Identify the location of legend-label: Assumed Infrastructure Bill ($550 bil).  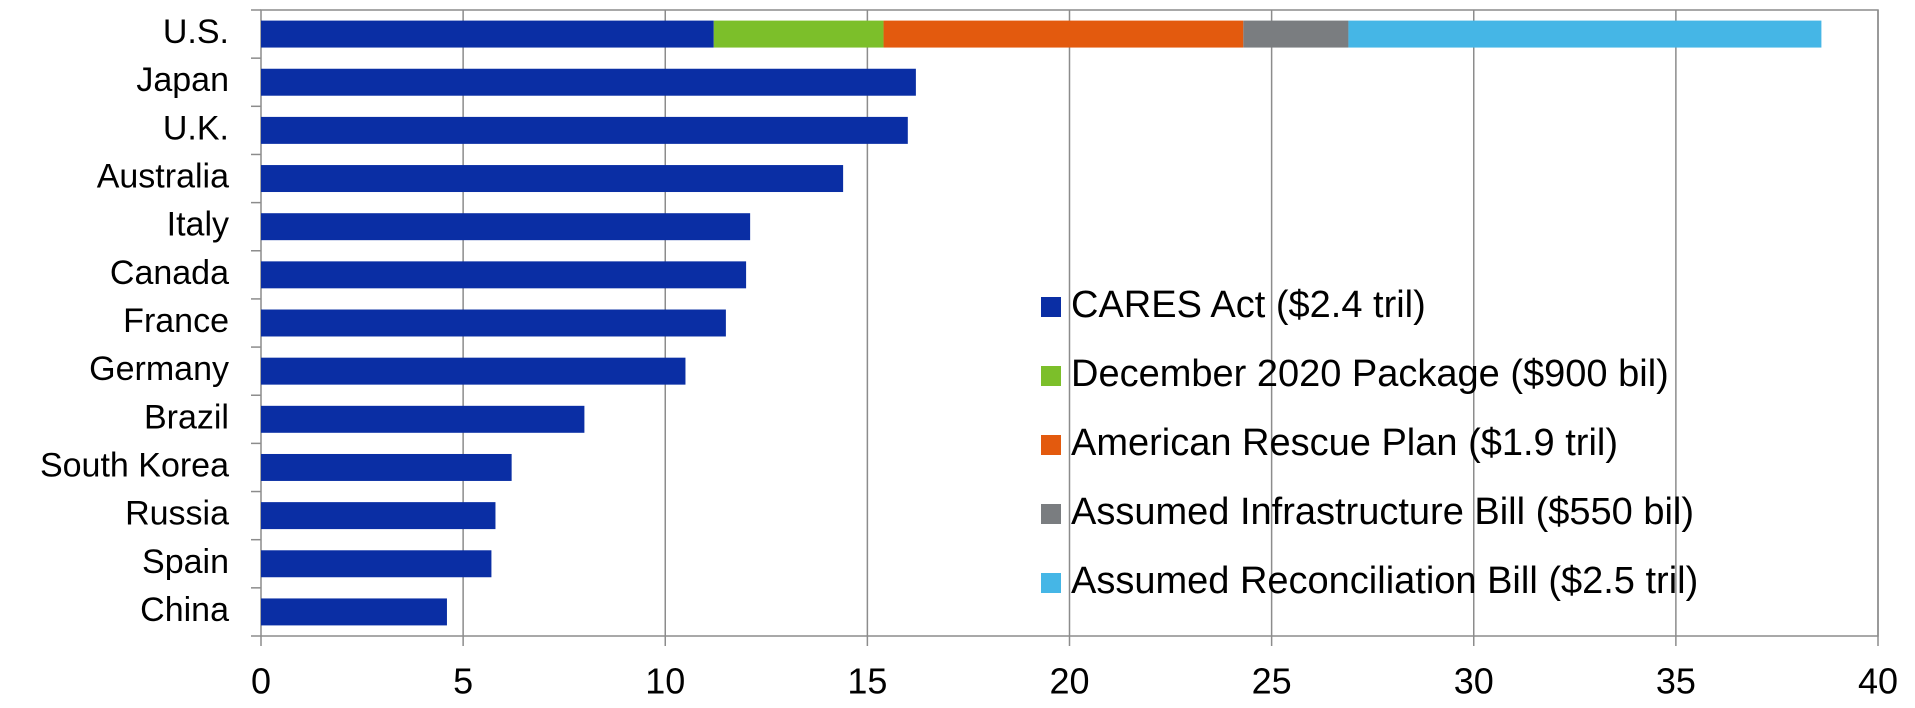
(1382, 512).